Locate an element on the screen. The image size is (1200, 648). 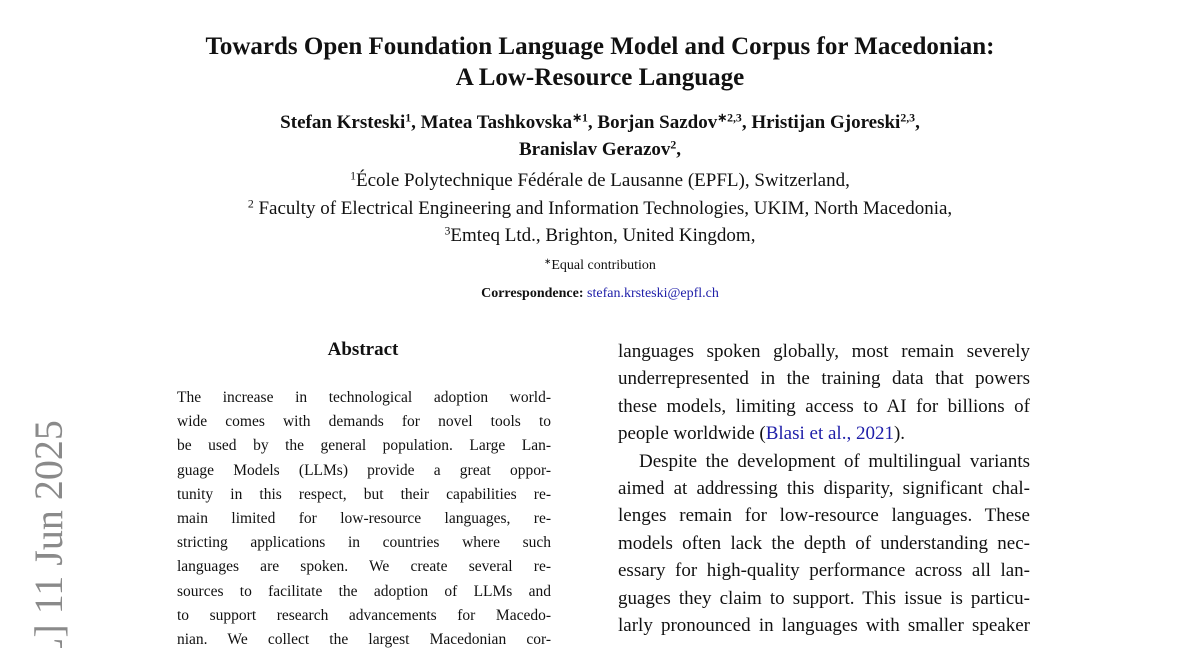
equal-mark: ∗ is located at coordinates (548, 261).